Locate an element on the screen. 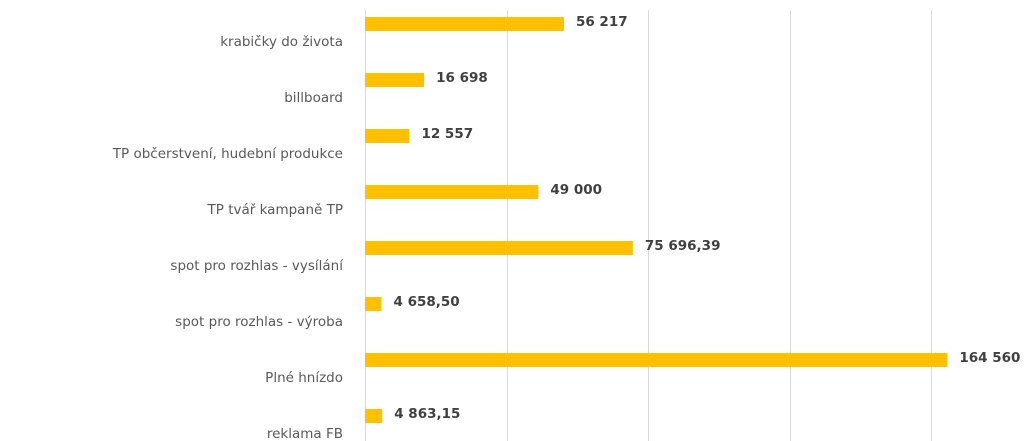 This screenshot has height=441, width=1025. y-tick-label: TP občerstvení, hudební produkce is located at coordinates (227, 154).